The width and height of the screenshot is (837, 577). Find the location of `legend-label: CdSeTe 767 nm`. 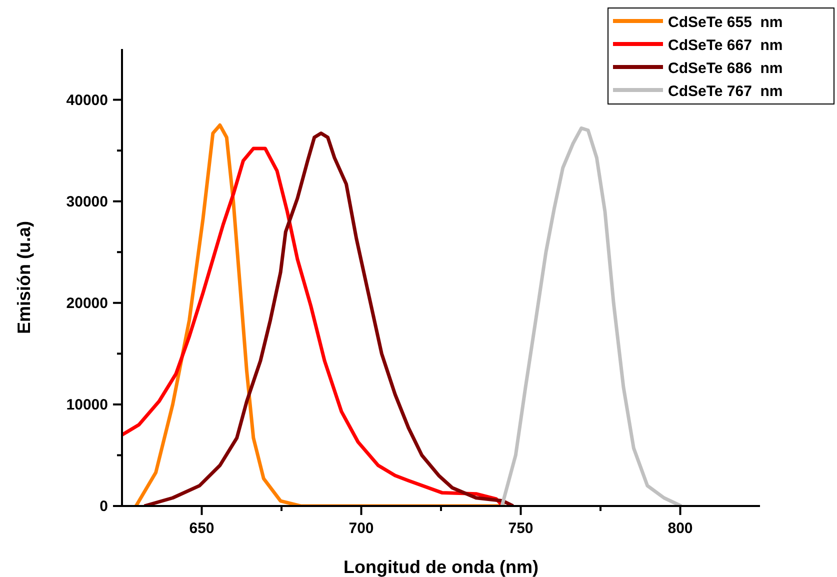

legend-label: CdSeTe 767 nm is located at coordinates (725, 91).